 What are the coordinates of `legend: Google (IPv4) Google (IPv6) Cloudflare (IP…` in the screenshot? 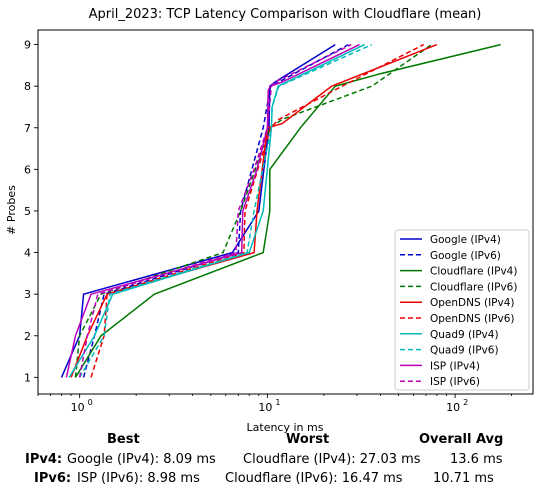 It's located at (462, 310).